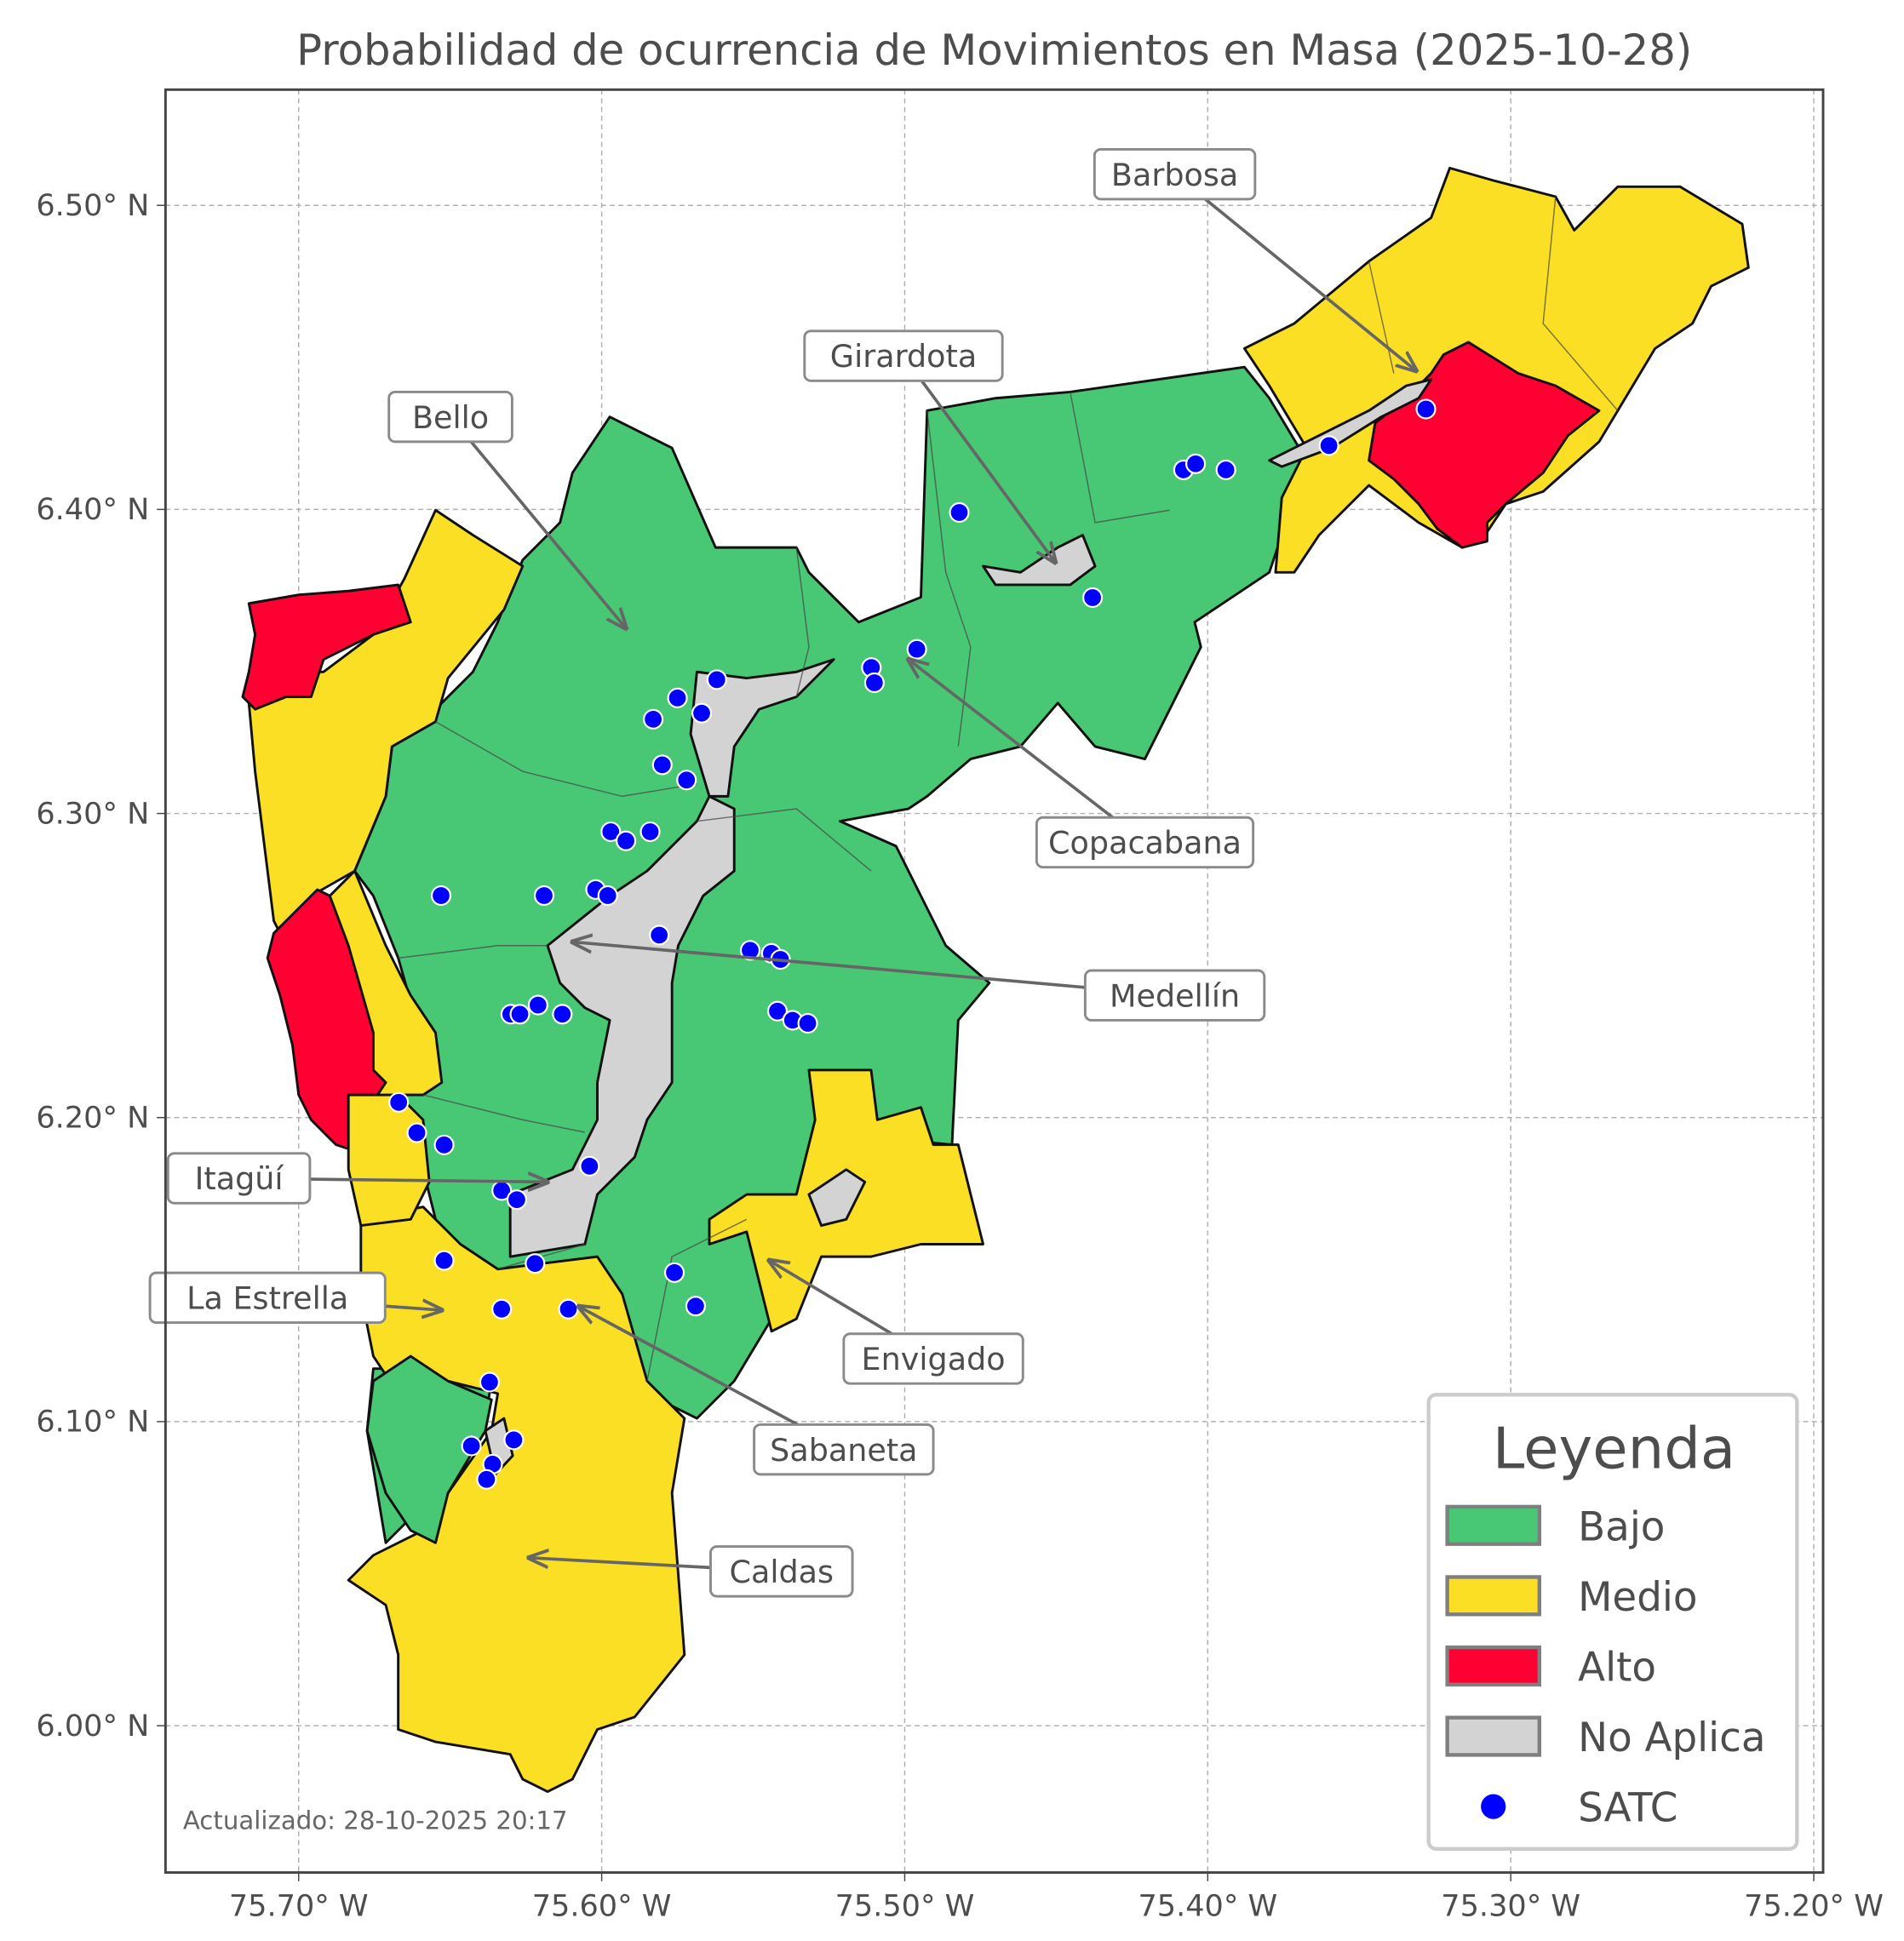 This screenshot has width=1904, height=1941. I want to click on label-itag-: Itagüí, so click(357, 1178).